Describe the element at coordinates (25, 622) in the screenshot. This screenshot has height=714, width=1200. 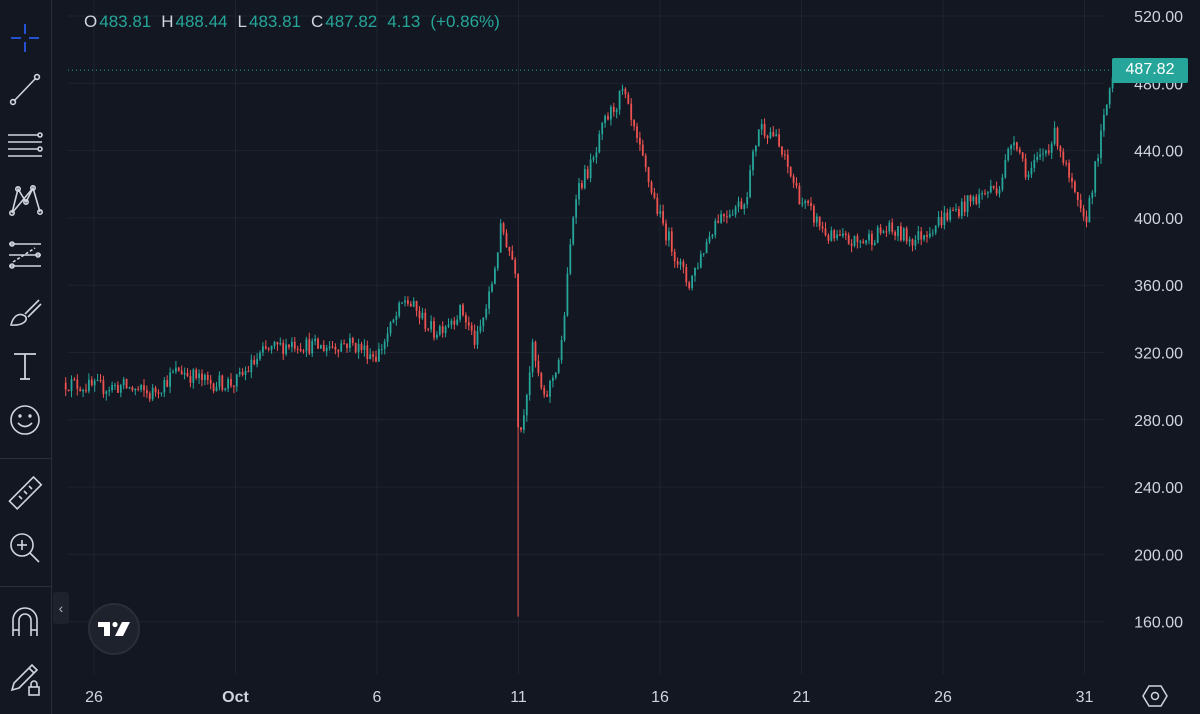
I see `magnet-tool` at that location.